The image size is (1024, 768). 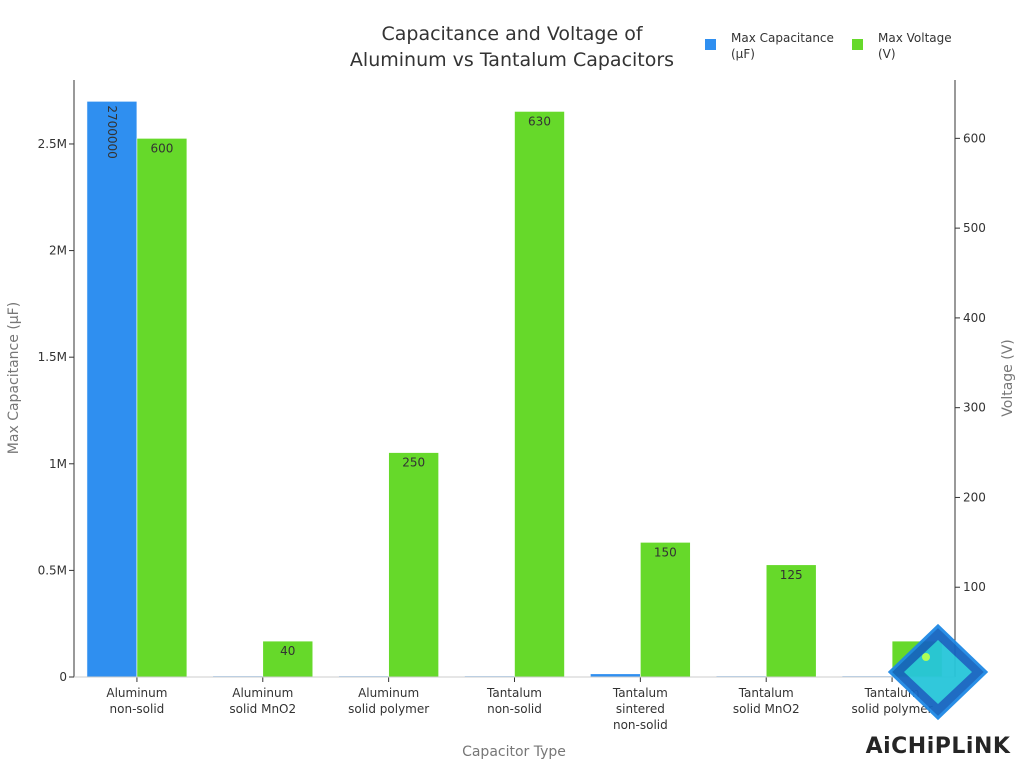 I want to click on legend-swatch-capacitance, so click(x=710, y=44).